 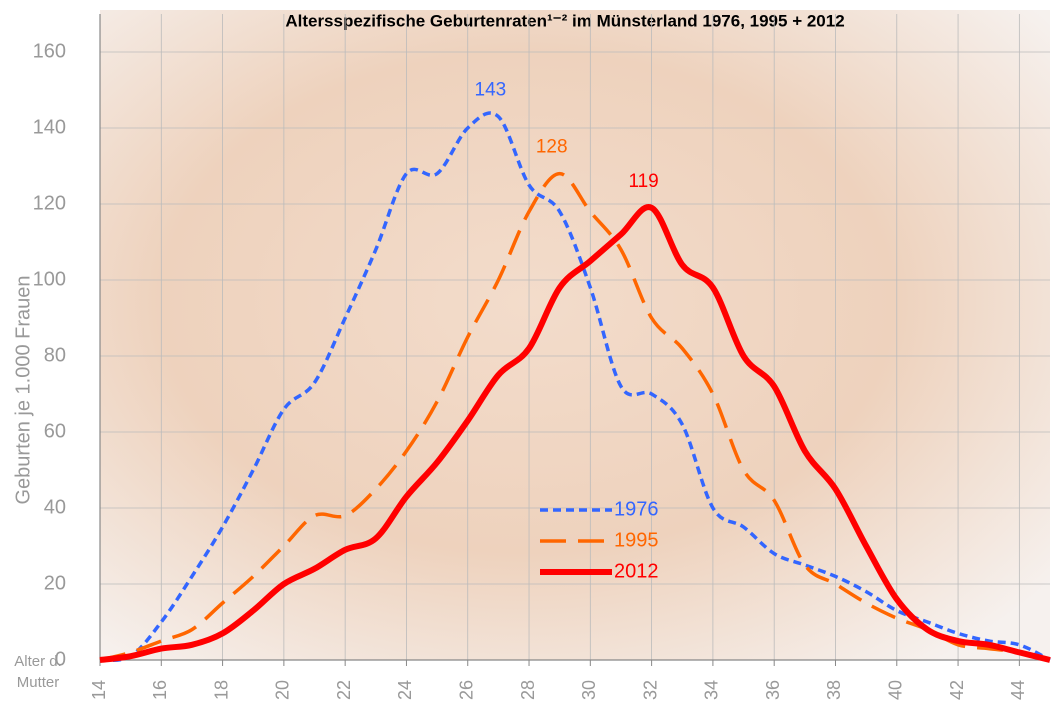 What do you see at coordinates (55, 583) in the screenshot?
I see `y-tick-label: 20` at bounding box center [55, 583].